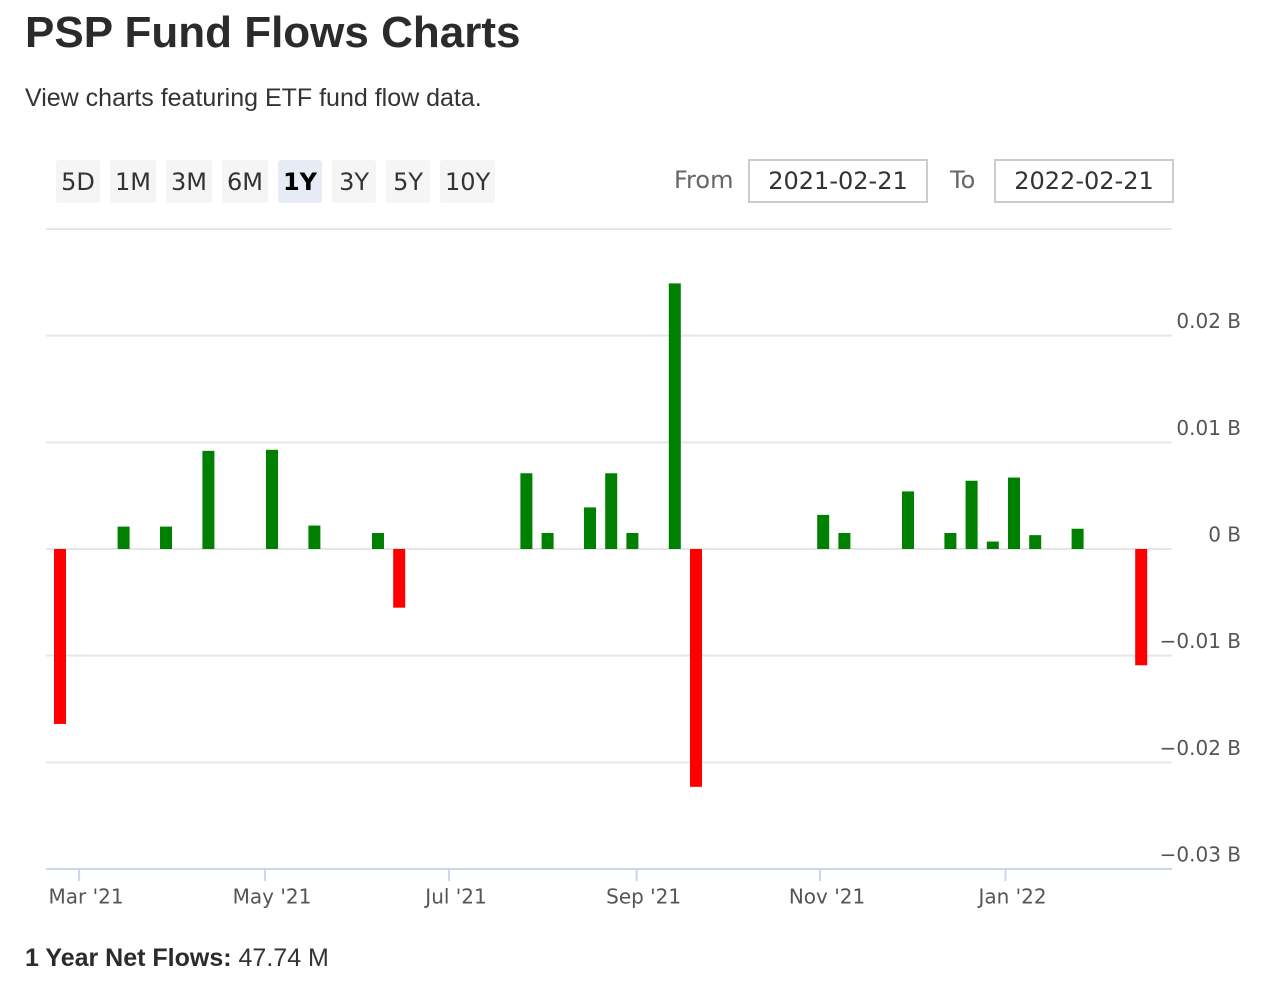  I want to click on y-tick-label: −0.01 B, so click(1200, 641).